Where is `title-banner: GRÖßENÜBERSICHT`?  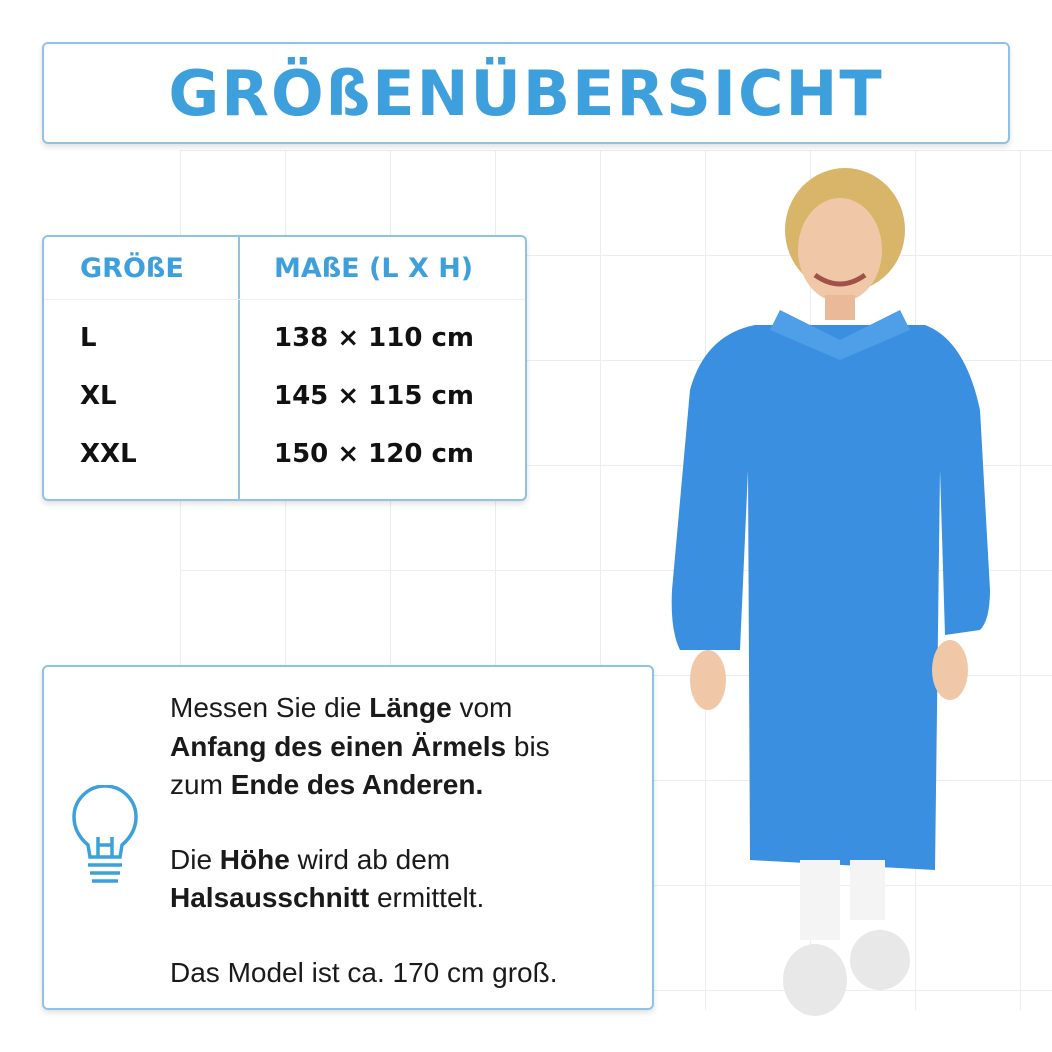 title-banner: GRÖßENÜBERSICHT is located at coordinates (526, 93).